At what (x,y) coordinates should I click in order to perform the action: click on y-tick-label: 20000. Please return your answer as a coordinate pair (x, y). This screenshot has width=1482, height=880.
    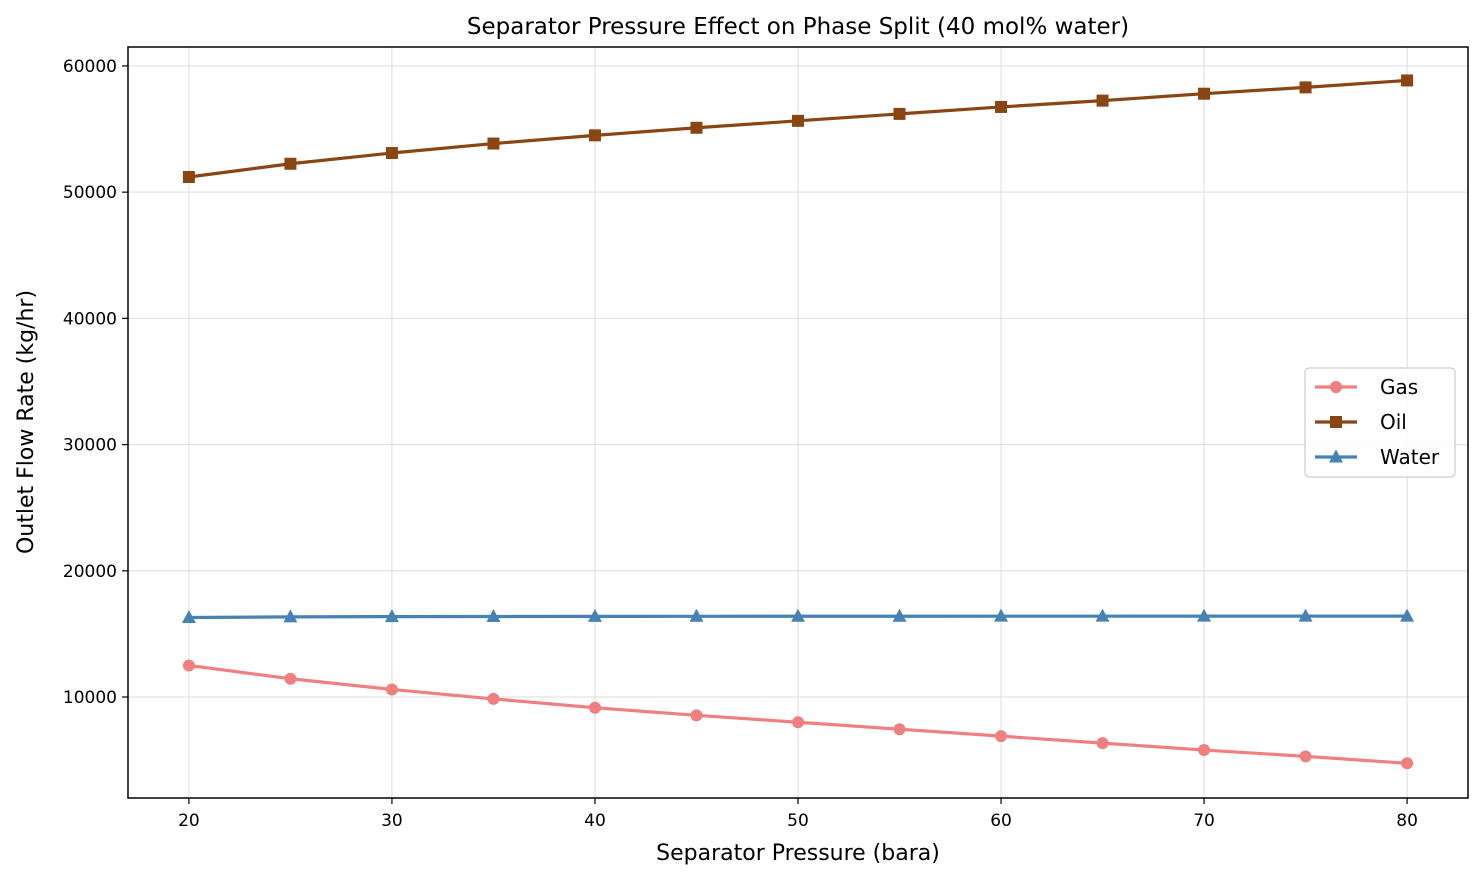
    Looking at the image, I should click on (90, 572).